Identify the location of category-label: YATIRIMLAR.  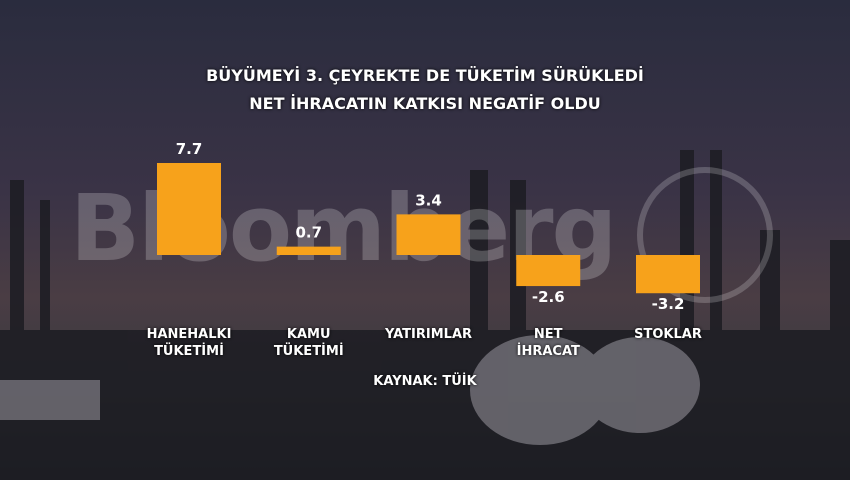
(428, 334).